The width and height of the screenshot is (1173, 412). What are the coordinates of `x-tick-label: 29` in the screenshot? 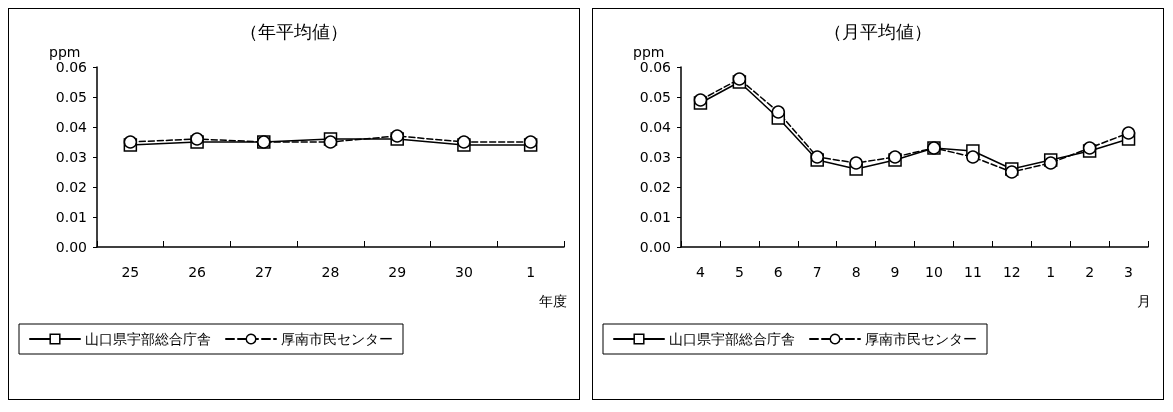 It's located at (397, 272).